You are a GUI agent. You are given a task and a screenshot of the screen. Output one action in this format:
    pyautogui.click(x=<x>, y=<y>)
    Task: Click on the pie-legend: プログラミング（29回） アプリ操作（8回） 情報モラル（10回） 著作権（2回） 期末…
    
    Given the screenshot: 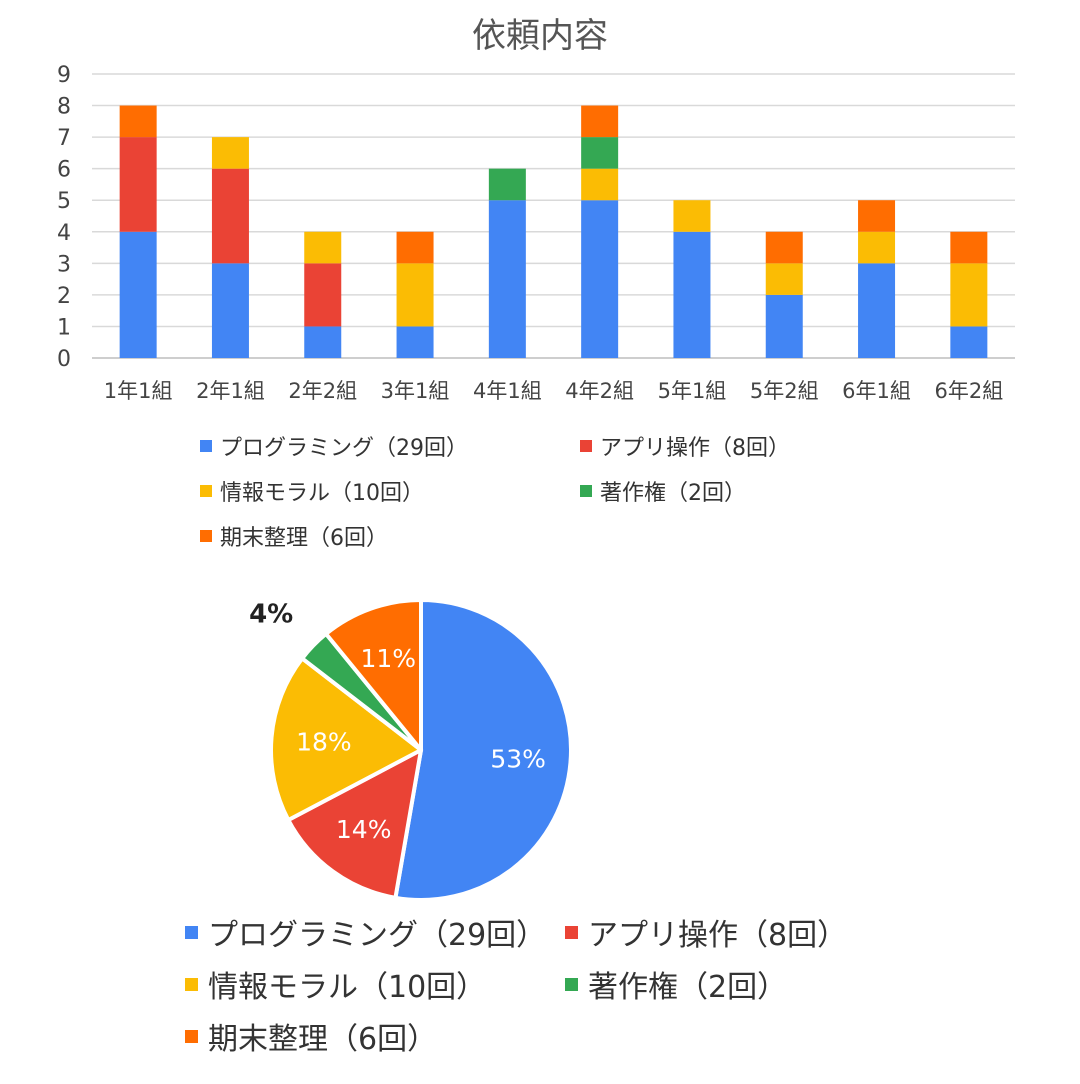 What is the action you would take?
    pyautogui.click(x=585, y=985)
    